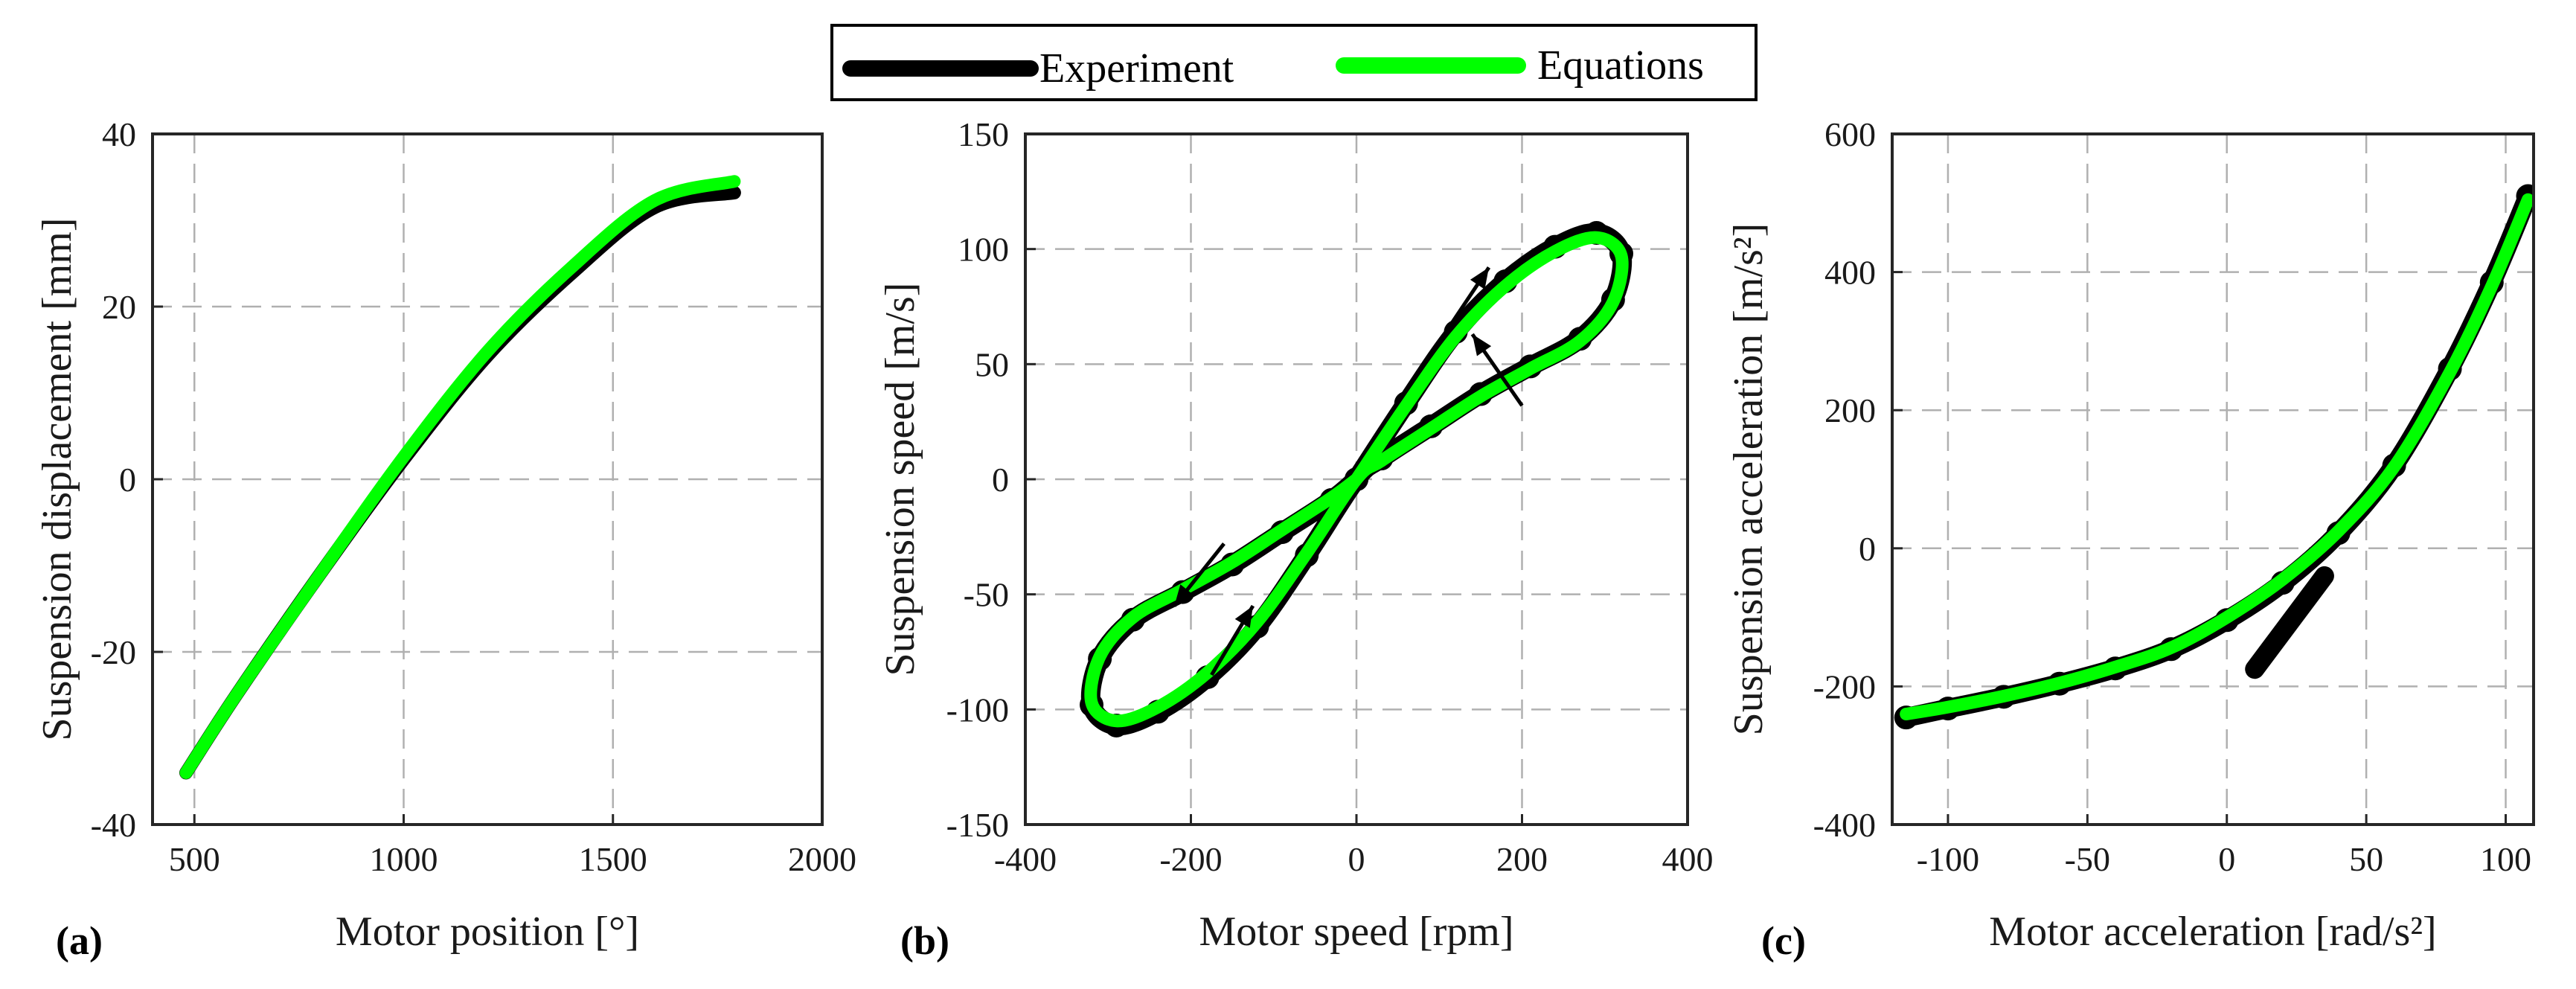  I want to click on x-axis-label: Motor speed [rpm], so click(1356, 932).